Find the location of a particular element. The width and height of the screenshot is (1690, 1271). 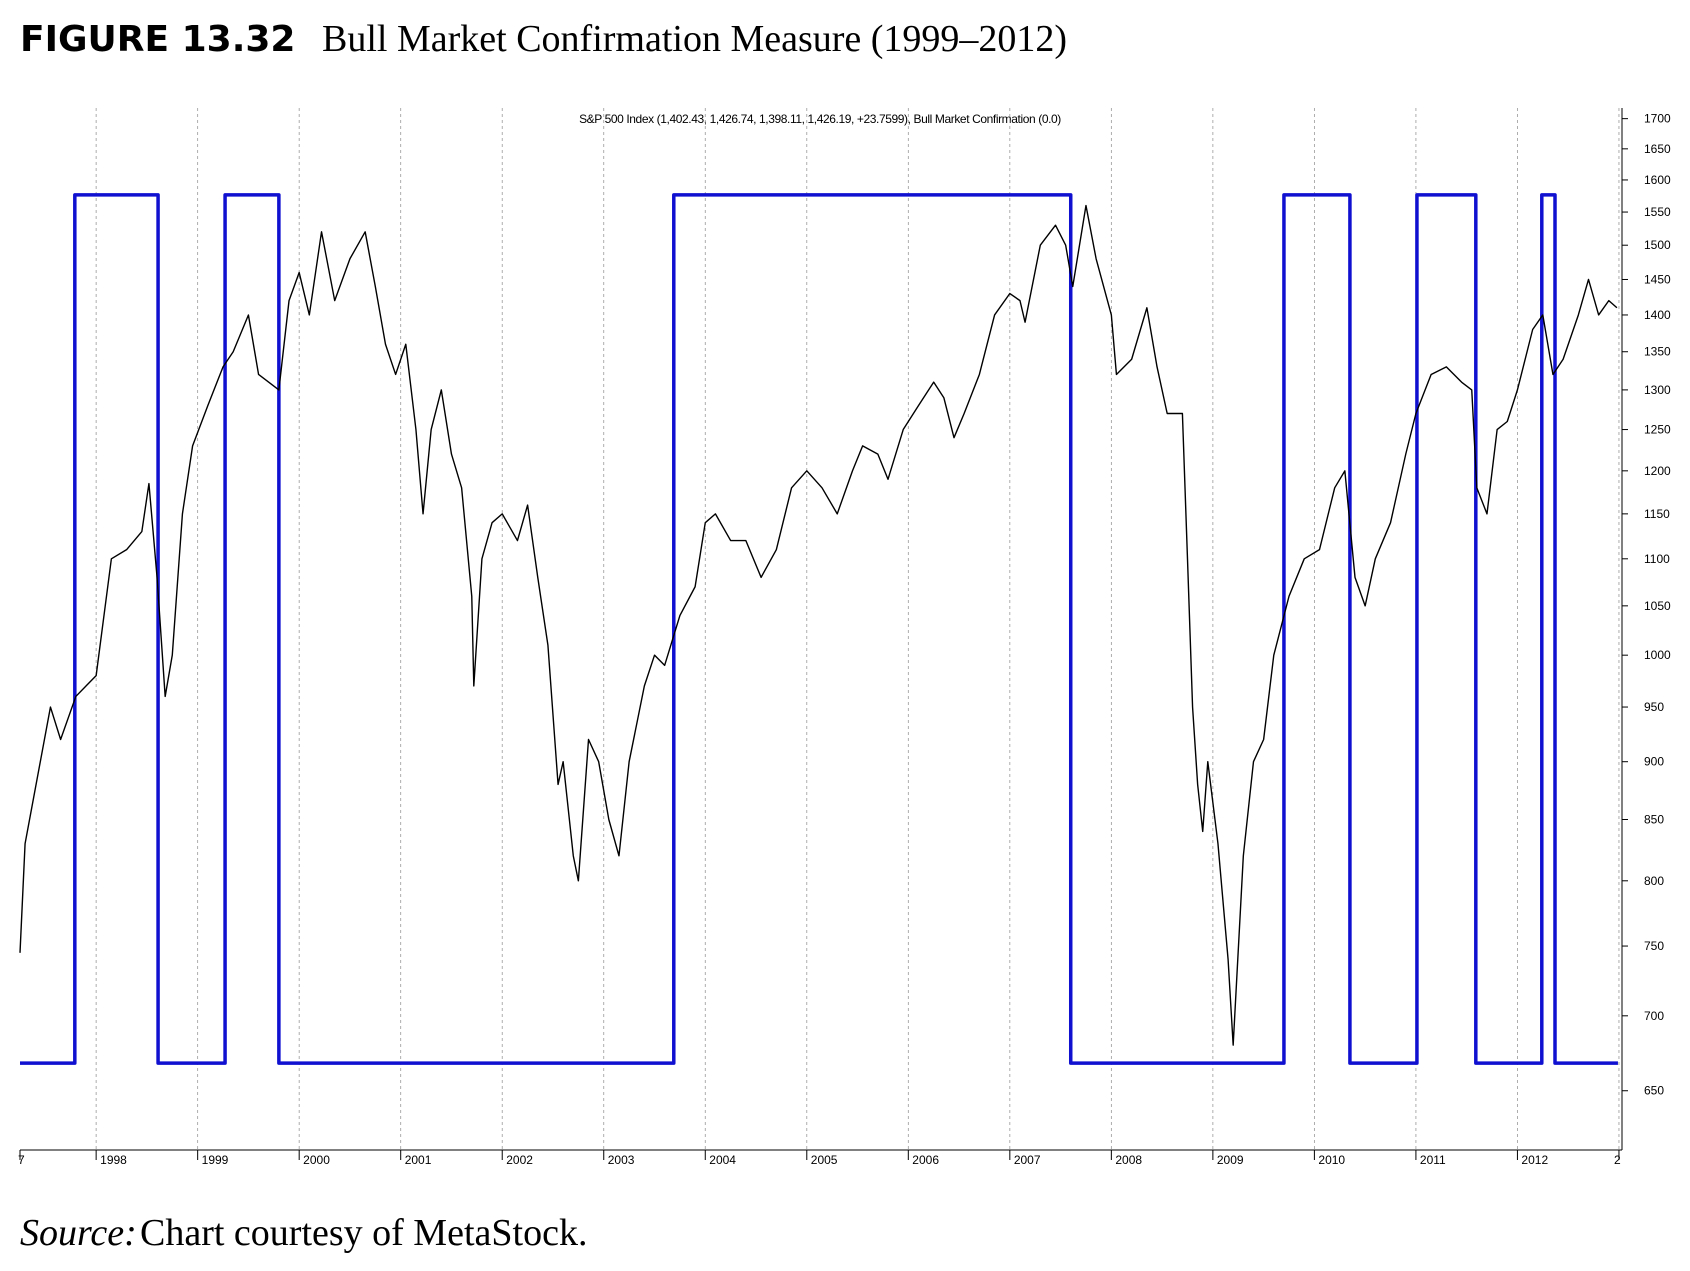

x-tick-label: 2002 is located at coordinates (519, 1160).